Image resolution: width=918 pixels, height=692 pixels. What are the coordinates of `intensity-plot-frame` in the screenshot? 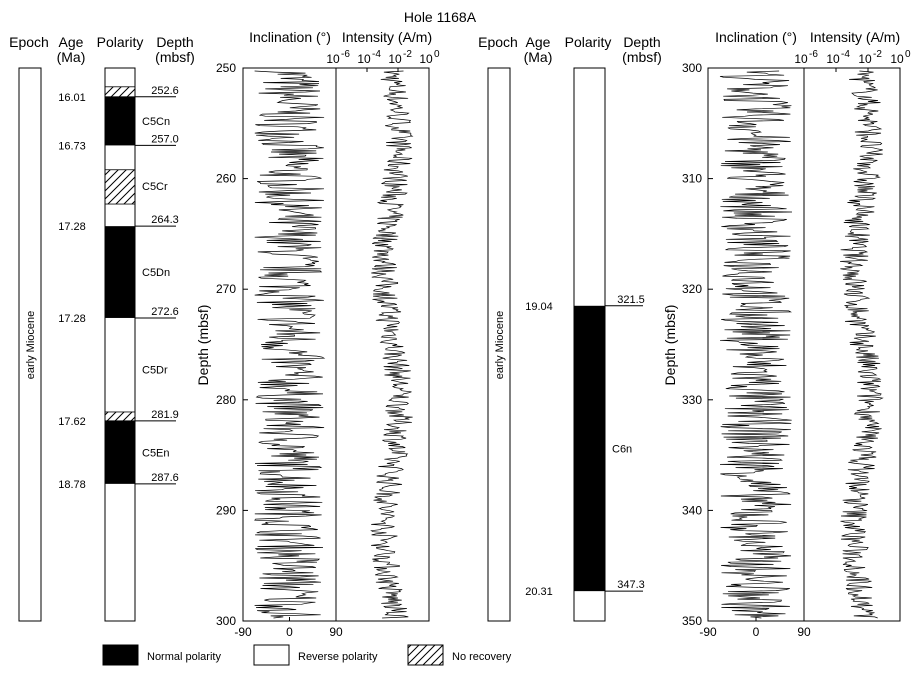 It's located at (382, 344).